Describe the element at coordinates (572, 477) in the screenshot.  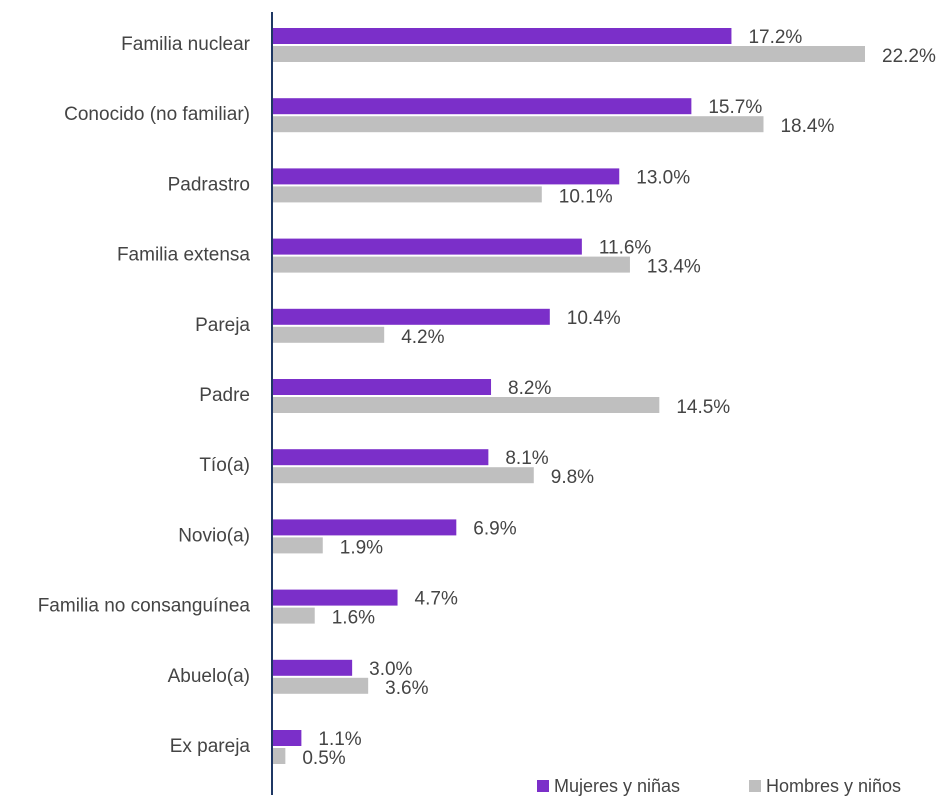
I see `value-label-hombres: 9.8%` at that location.